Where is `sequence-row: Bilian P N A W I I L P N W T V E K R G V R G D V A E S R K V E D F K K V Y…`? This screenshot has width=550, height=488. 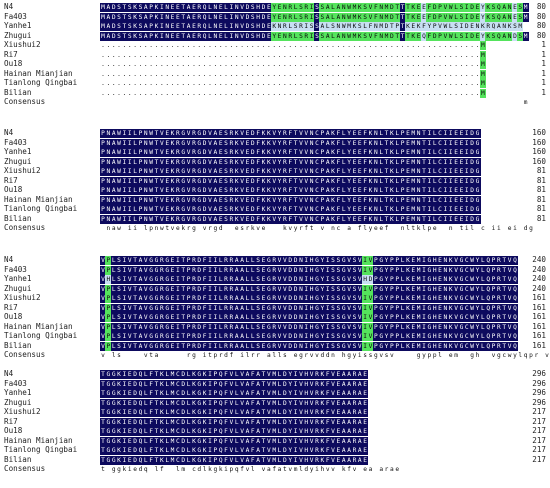
sequence-row: Bilian P N A W I I L P N W T V E K R G V R G D V A E S R K V E D F K K V Y… is located at coordinates (275, 219).